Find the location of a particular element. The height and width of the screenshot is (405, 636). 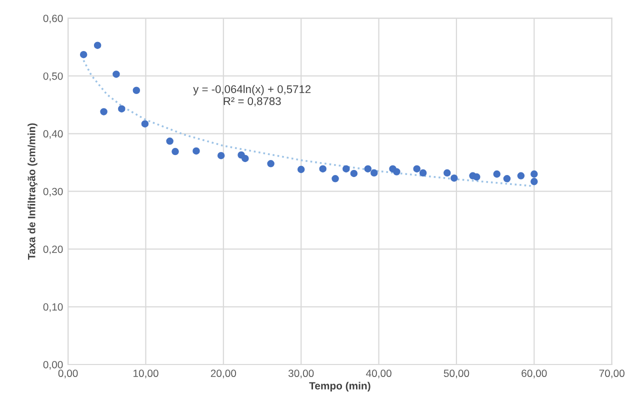

x-tick-label: 20,00 is located at coordinates (223, 374).